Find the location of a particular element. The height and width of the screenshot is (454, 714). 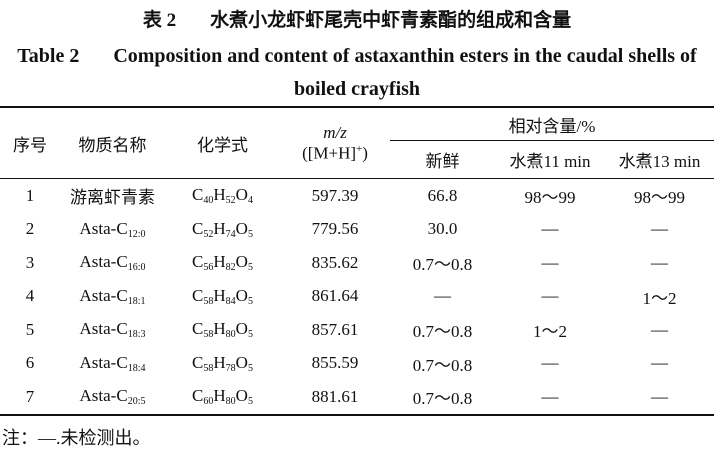

cell: 5 is located at coordinates (30, 329).